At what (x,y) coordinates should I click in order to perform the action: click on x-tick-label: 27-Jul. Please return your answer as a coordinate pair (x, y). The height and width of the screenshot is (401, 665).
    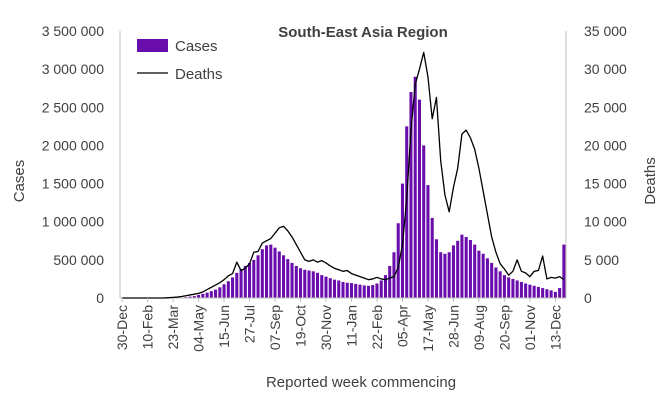
    Looking at the image, I should click on (250, 324).